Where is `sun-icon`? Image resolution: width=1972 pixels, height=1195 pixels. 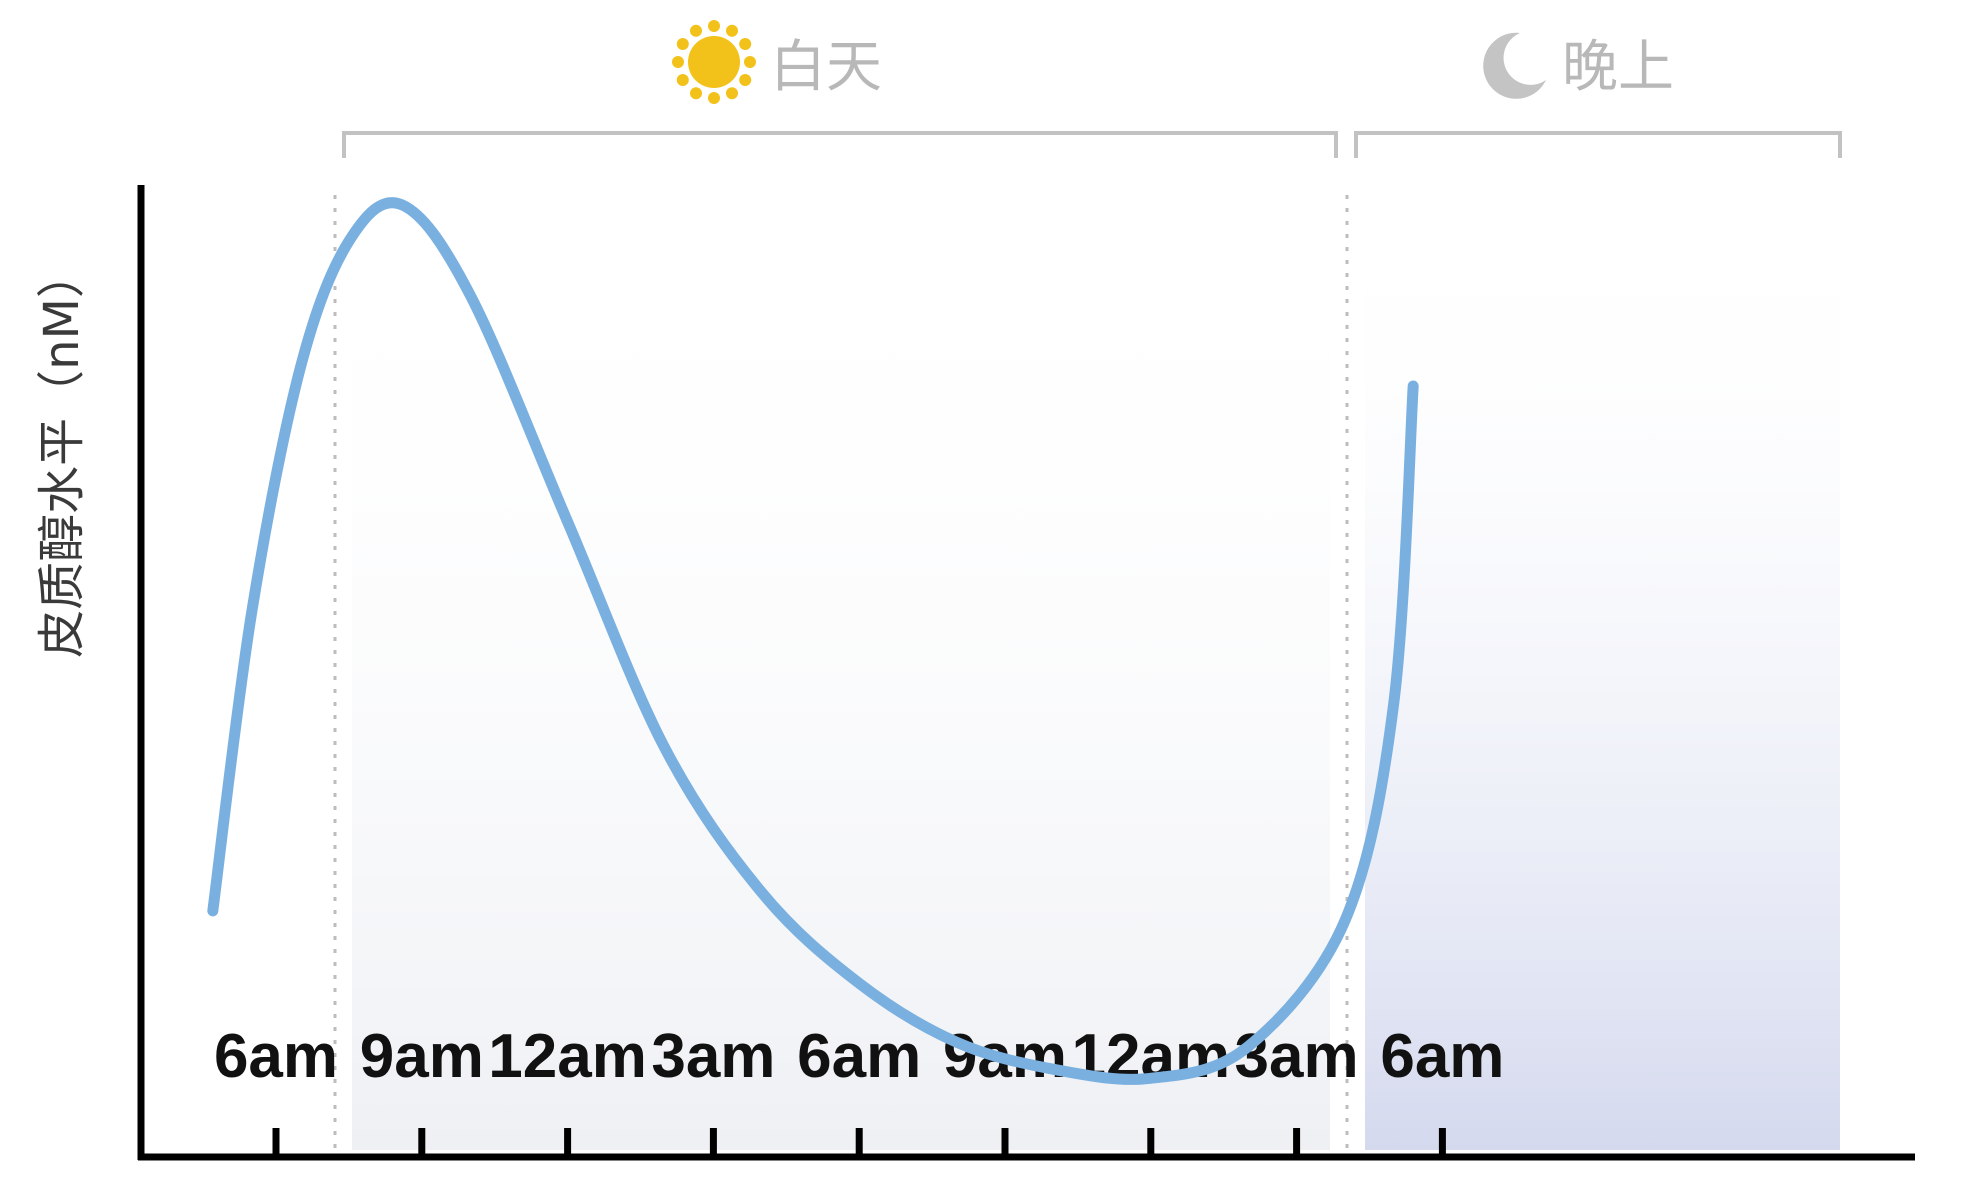
sun-icon is located at coordinates (714, 62).